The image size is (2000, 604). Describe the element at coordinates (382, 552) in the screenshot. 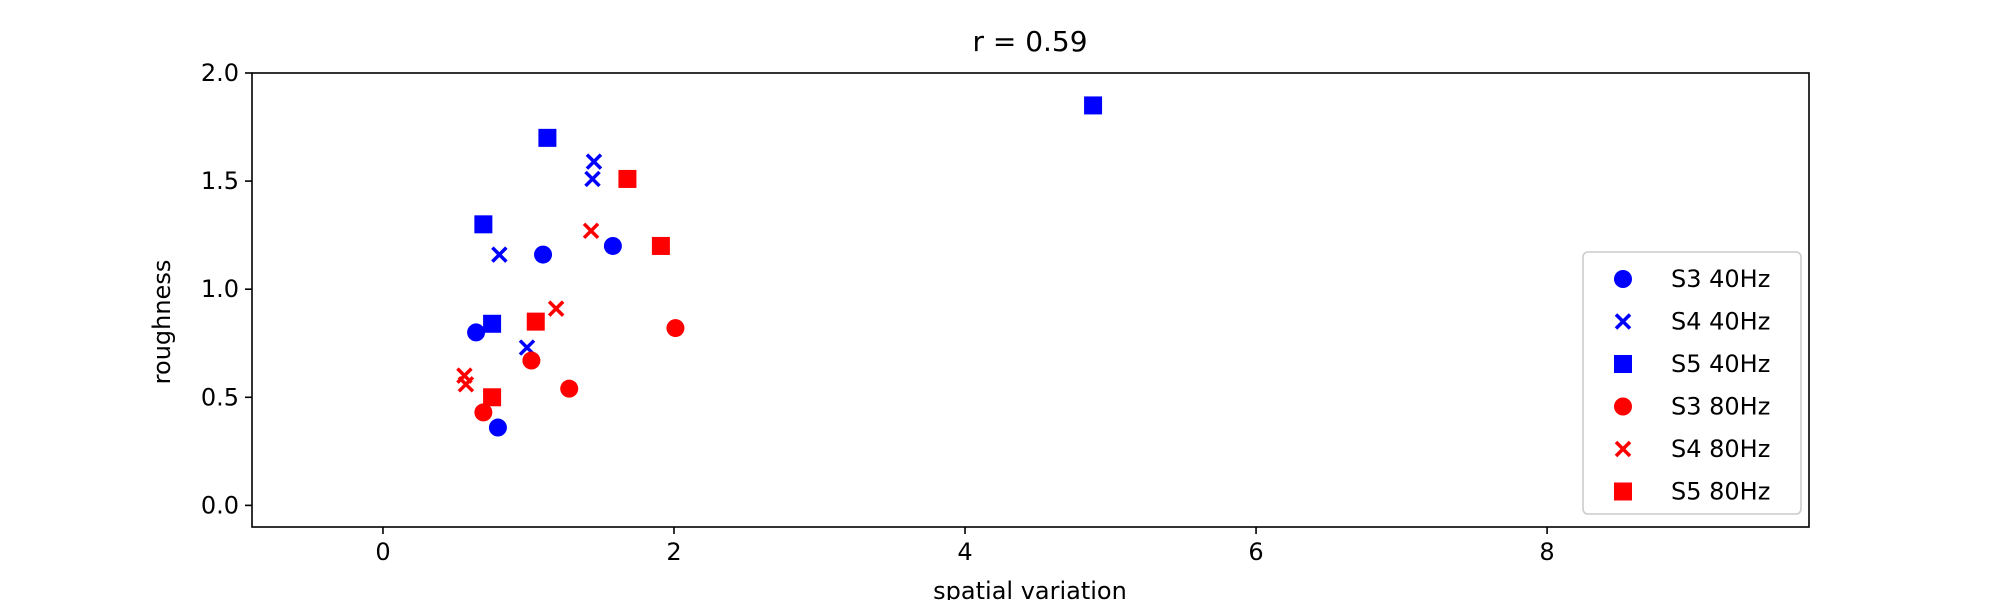

I see `x-tick-label: 0` at that location.